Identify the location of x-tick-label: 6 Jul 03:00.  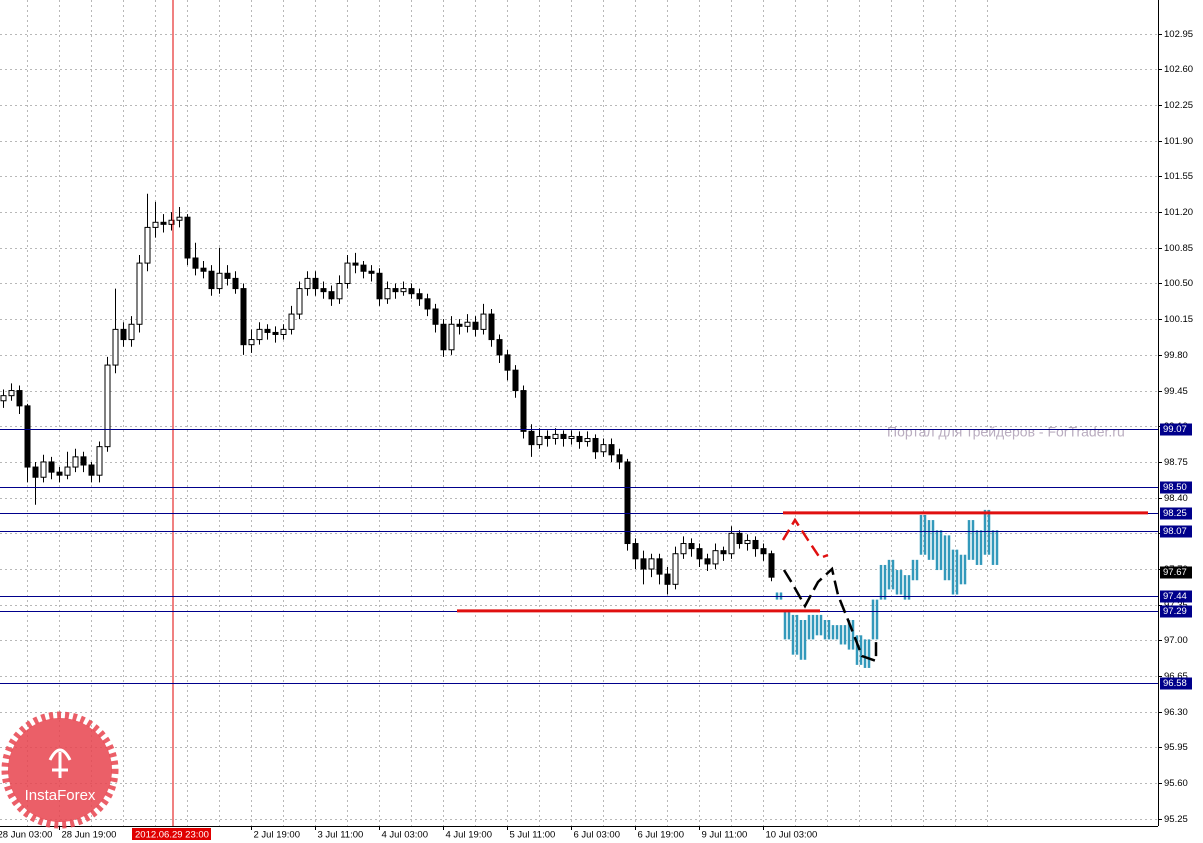
(597, 835).